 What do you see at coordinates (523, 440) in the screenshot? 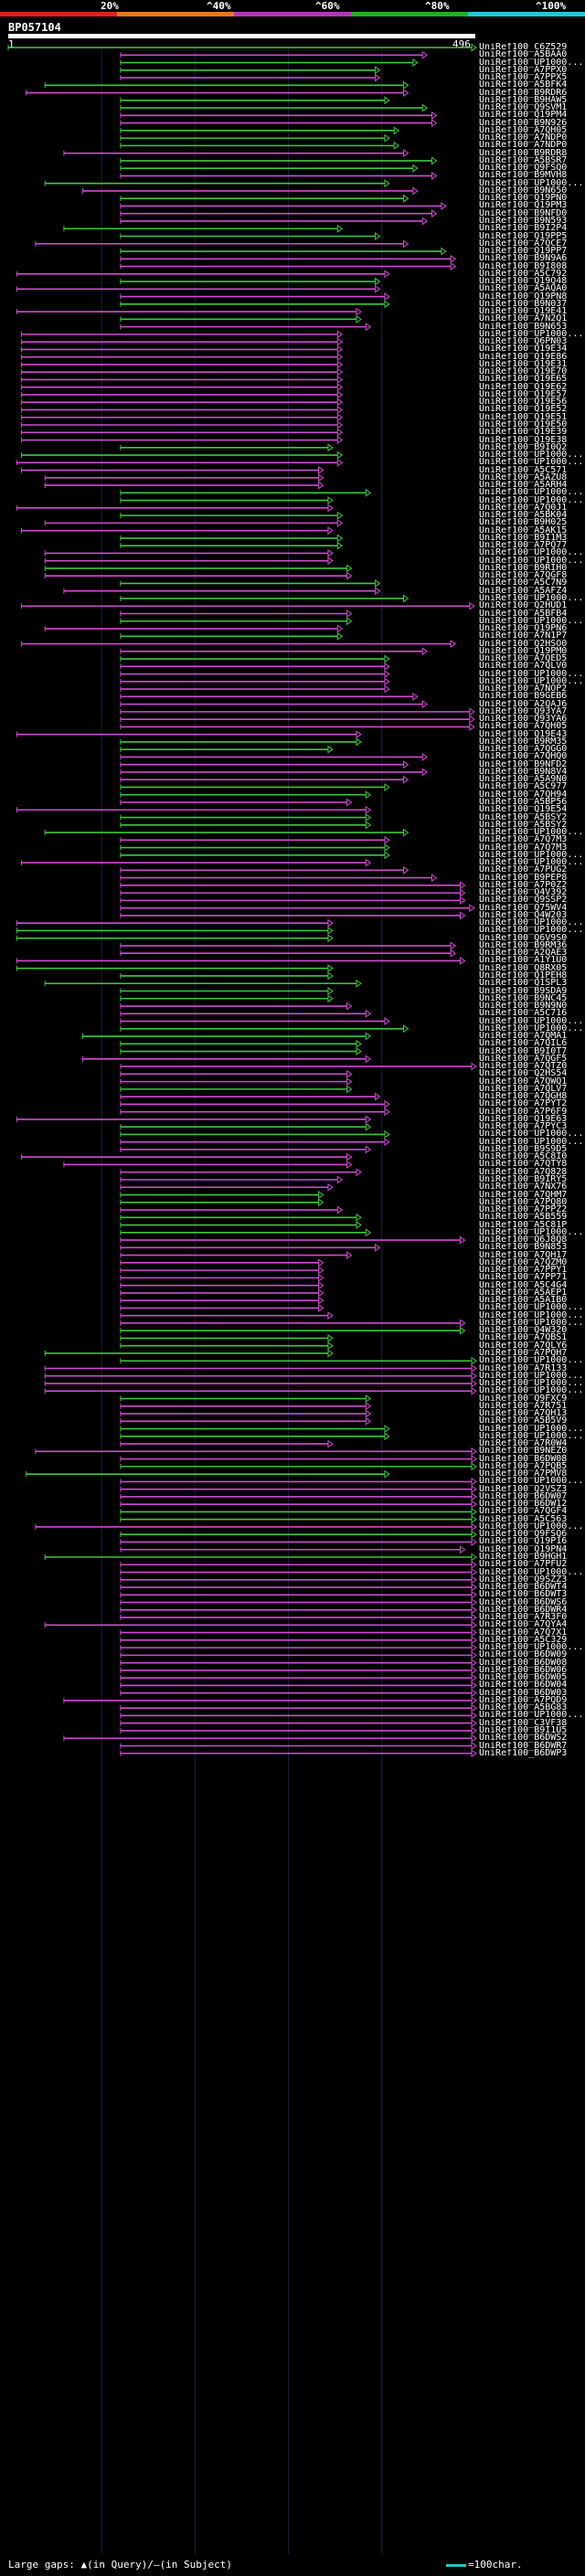
I see `hit-label: UniRef100_Q19E38` at bounding box center [523, 440].